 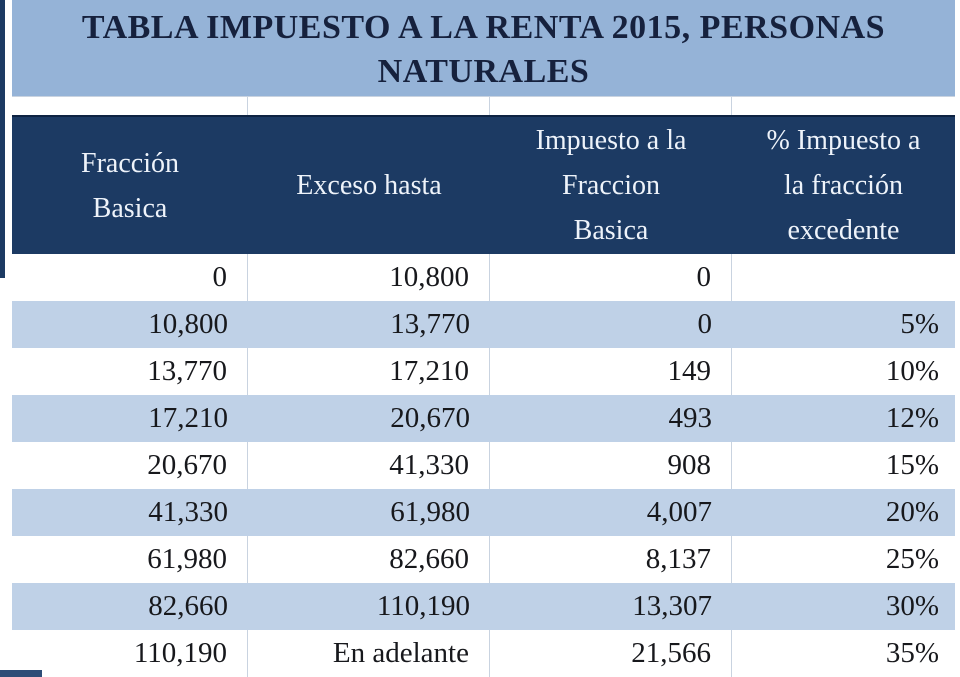 I want to click on table-row: 17,210 20,670 493 12%, so click(x=483, y=418).